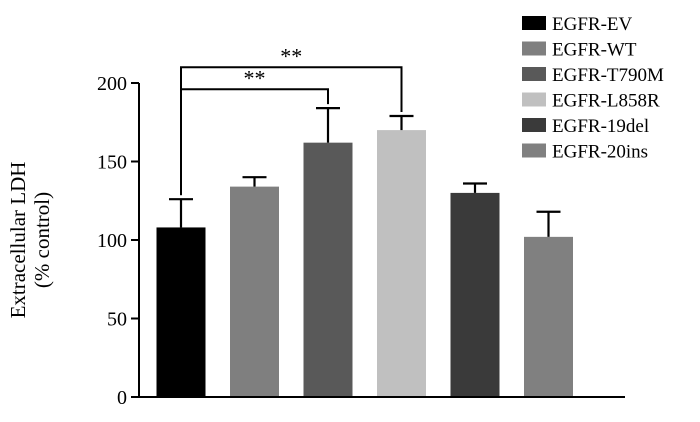  I want to click on y-tick-label: 100, so click(112, 241).